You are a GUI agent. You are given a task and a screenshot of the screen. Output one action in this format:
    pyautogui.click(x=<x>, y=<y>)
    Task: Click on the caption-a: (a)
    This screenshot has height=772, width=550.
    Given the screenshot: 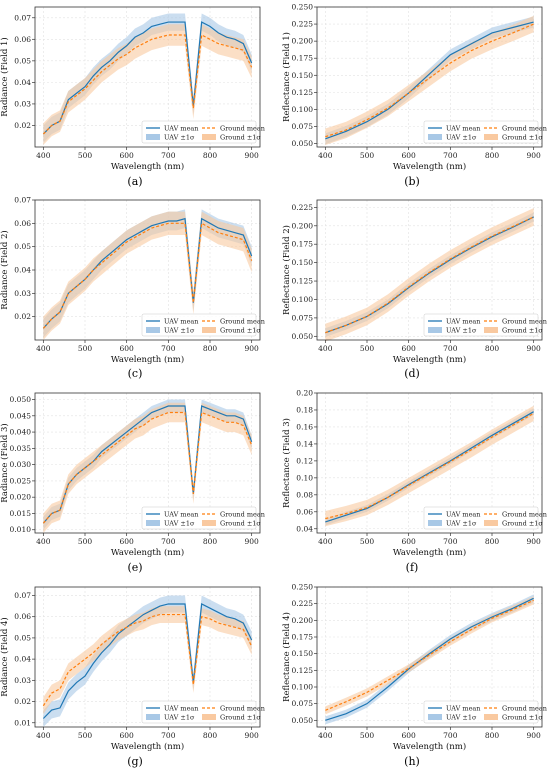 What is the action you would take?
    pyautogui.click(x=134, y=181)
    